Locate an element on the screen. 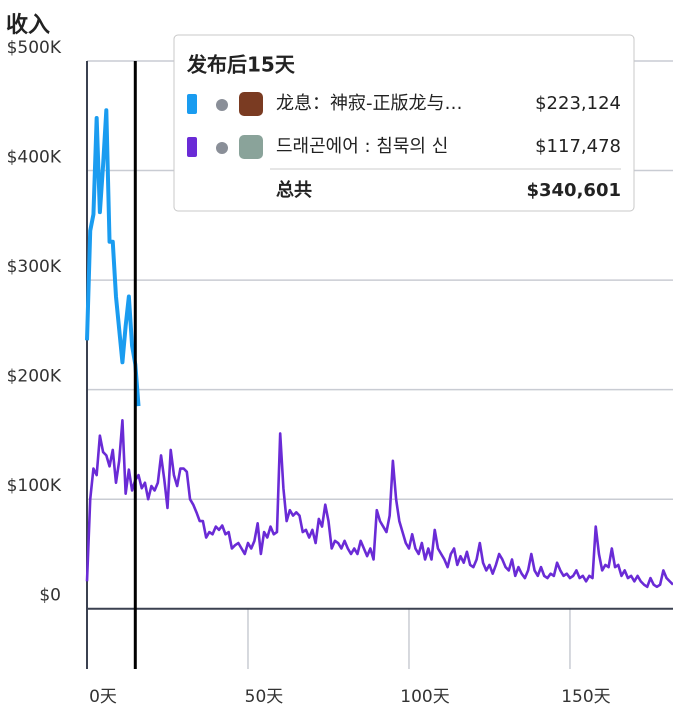 The image size is (673, 723). y-tick-label: $200K is located at coordinates (34, 377).